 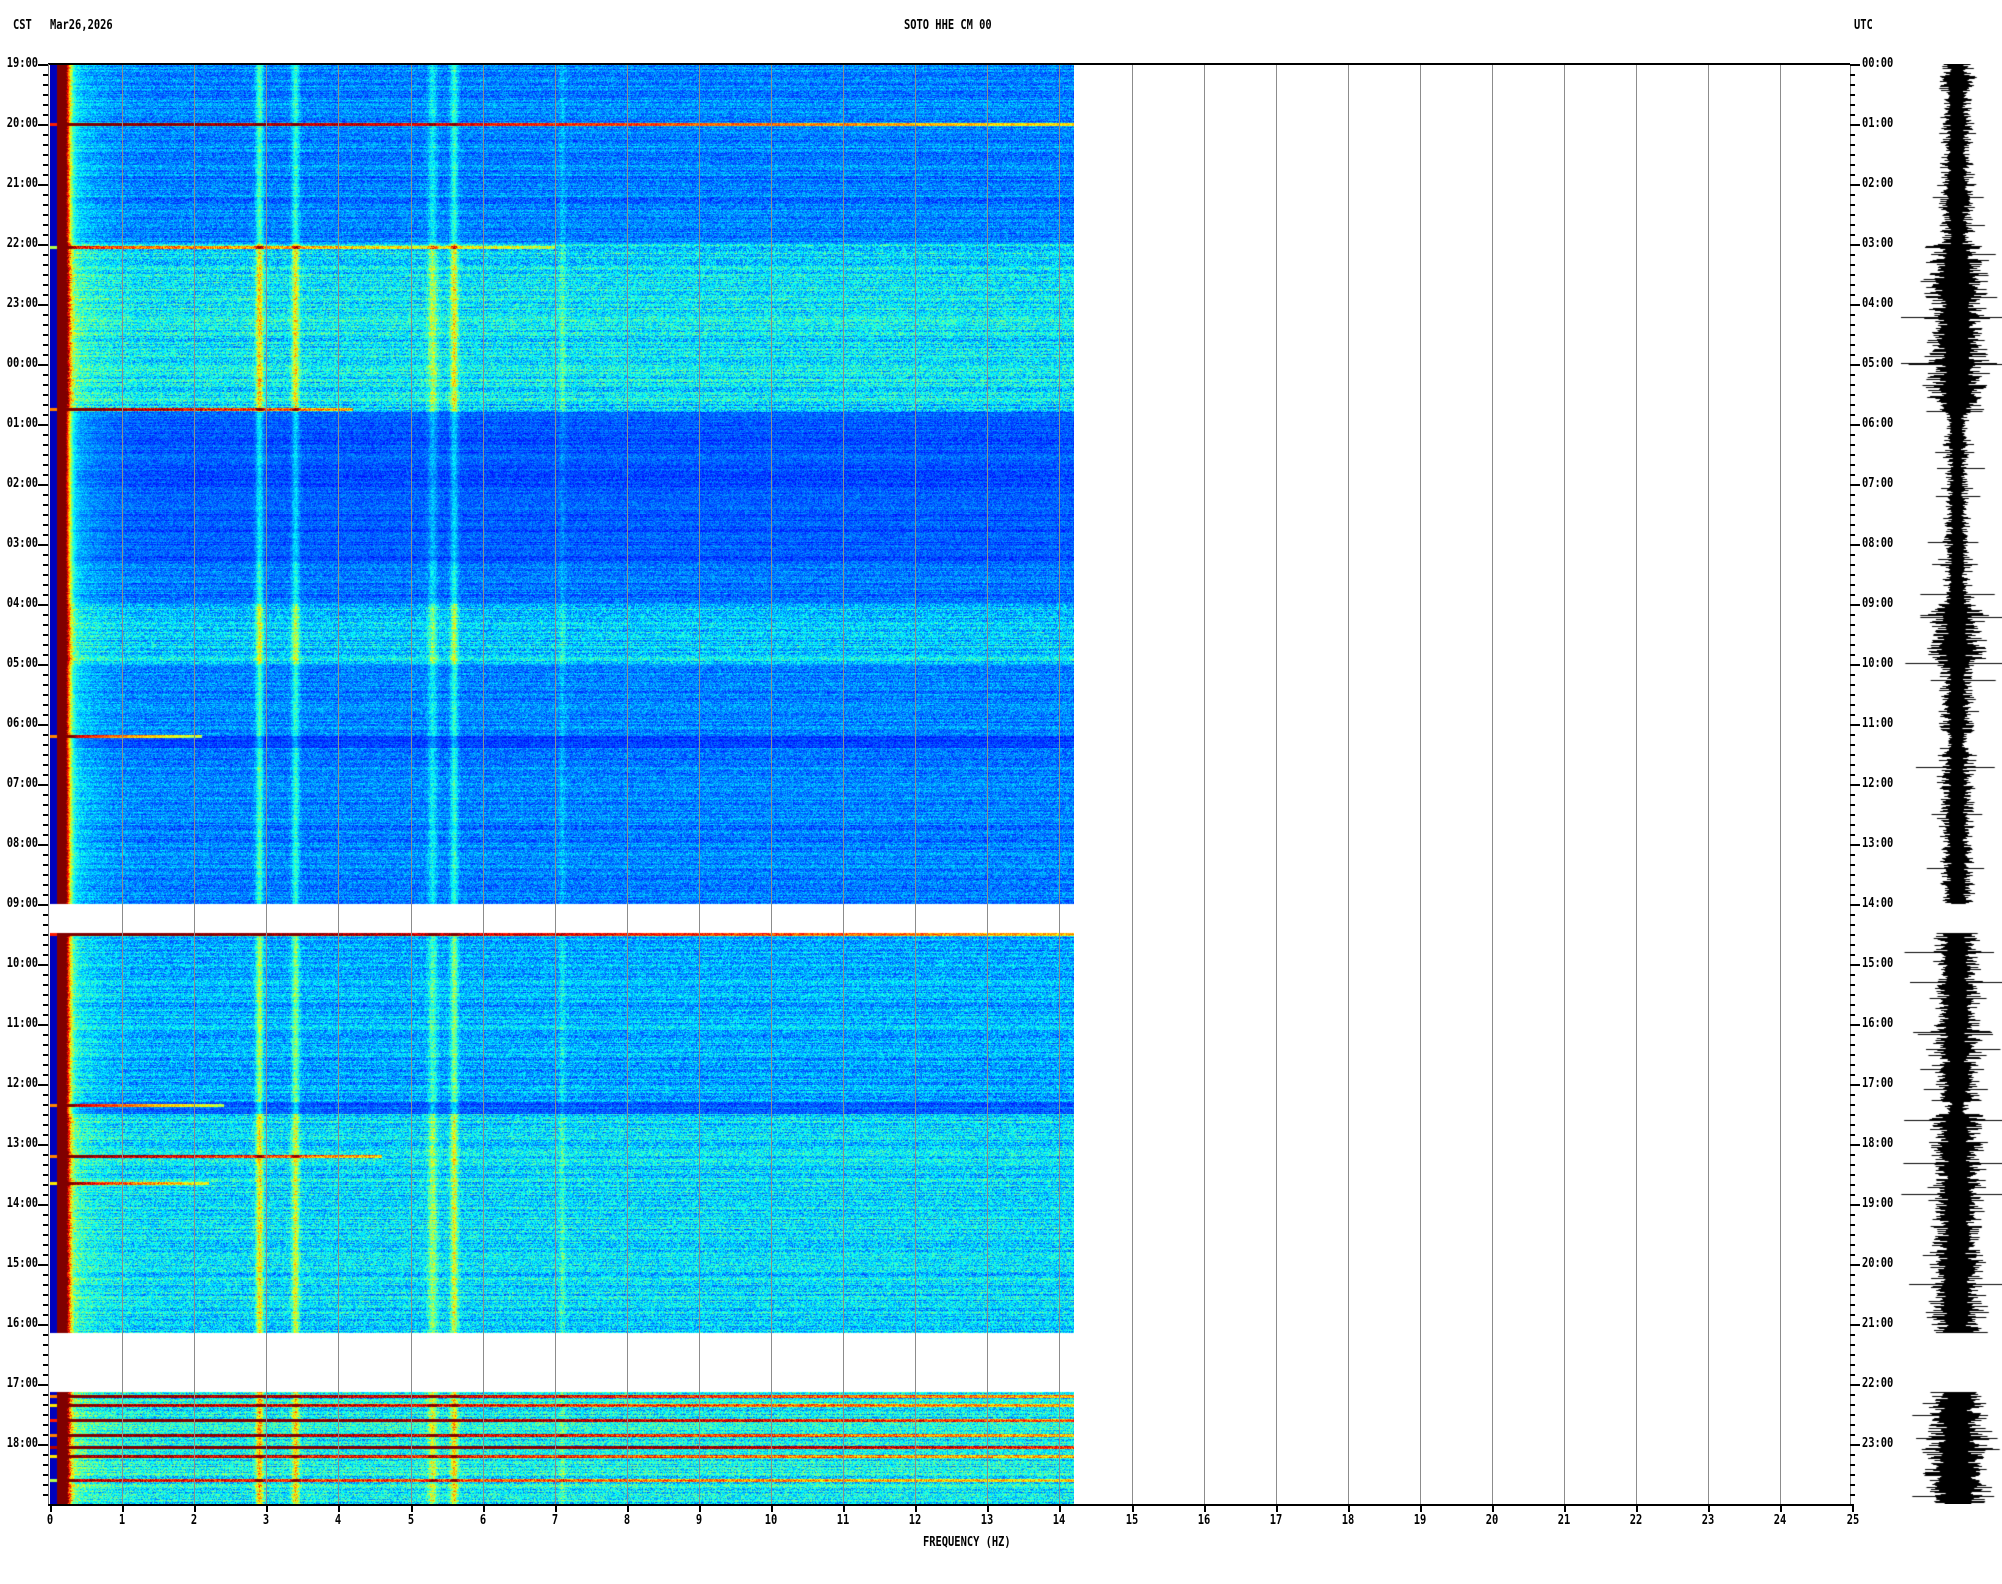 I want to click on gridline-10hz, so click(x=771, y=784).